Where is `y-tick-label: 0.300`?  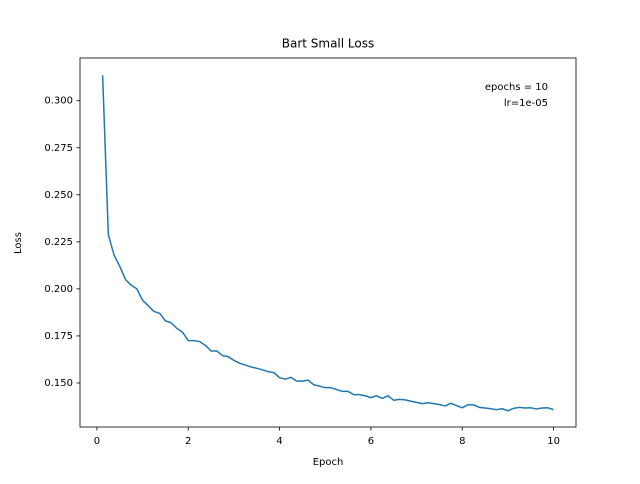
y-tick-label: 0.300 is located at coordinates (58, 101).